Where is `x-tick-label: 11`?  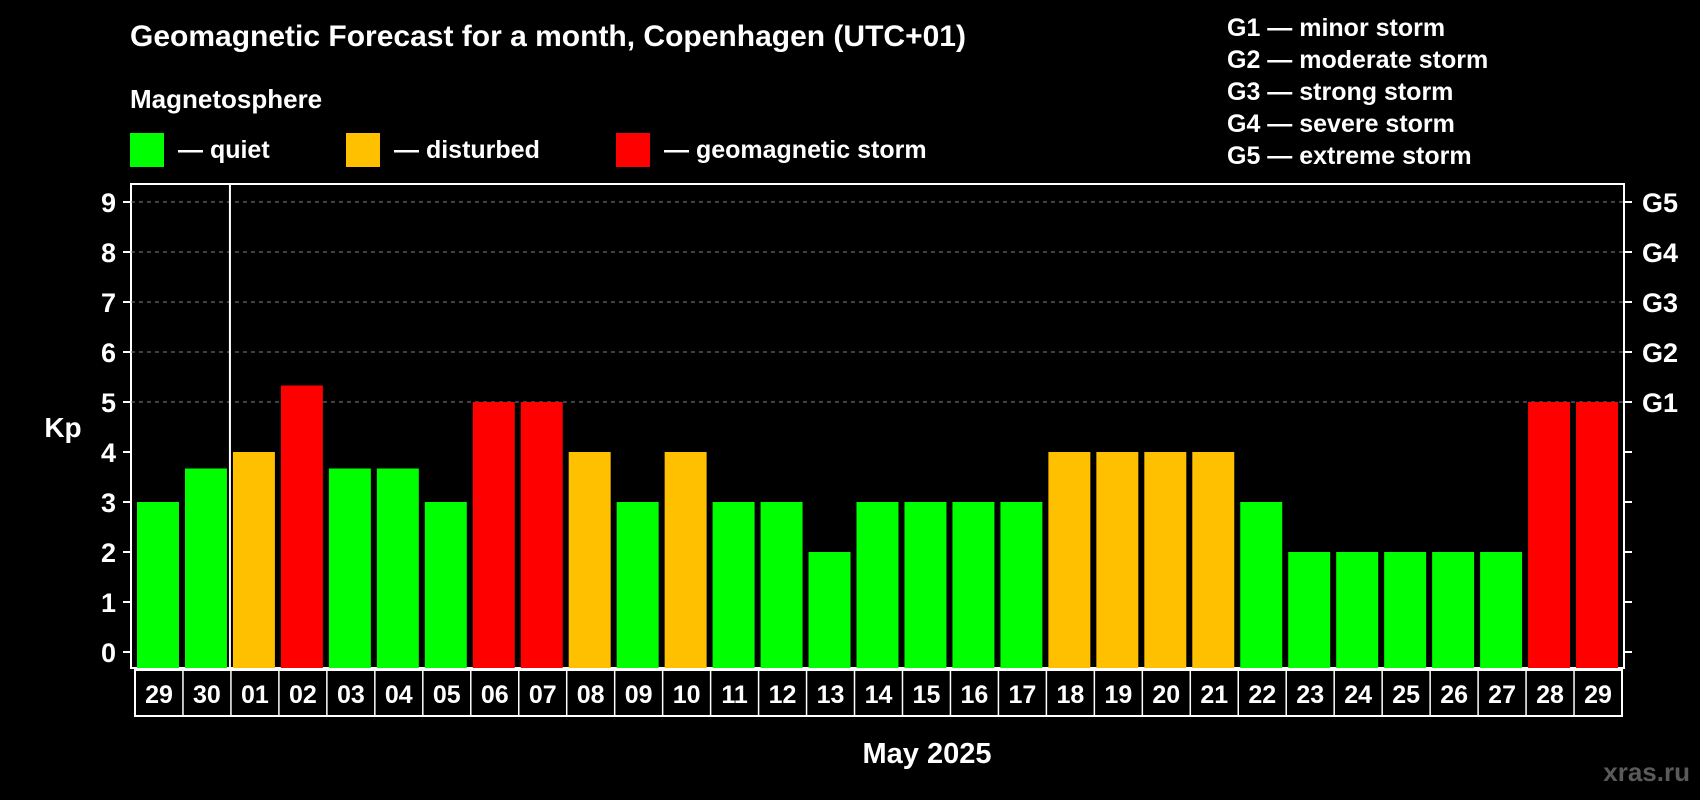
x-tick-label: 11 is located at coordinates (734, 695).